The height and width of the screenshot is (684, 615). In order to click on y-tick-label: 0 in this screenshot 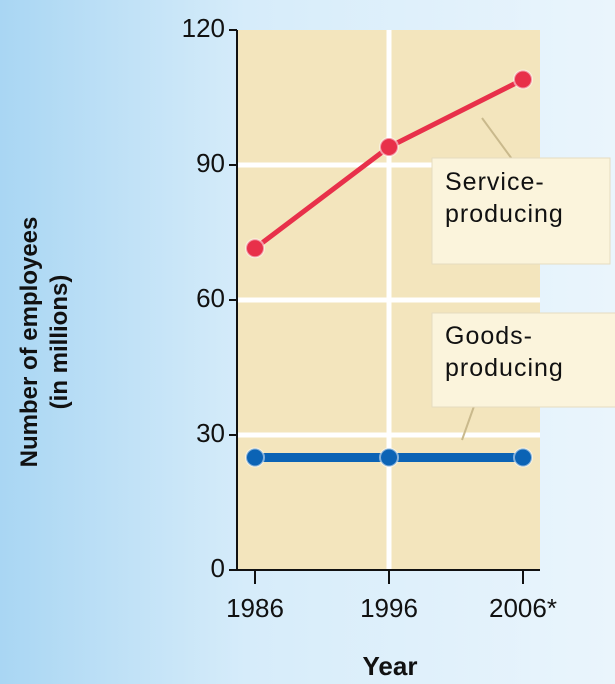, I will do `click(218, 568)`.